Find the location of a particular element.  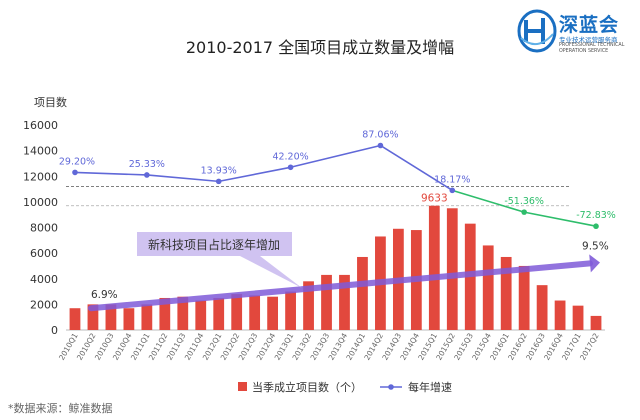

annotation-text: 新科技项目占比逐年增加 is located at coordinates (214, 244).